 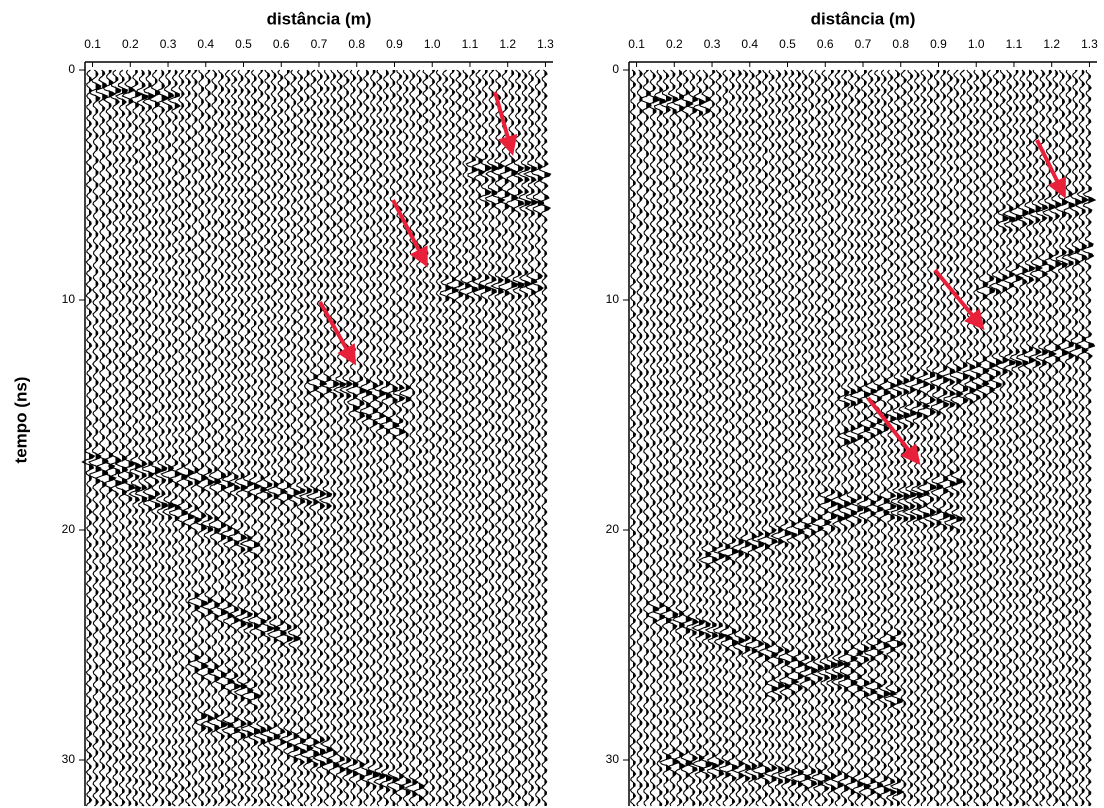 What do you see at coordinates (615, 69) in the screenshot?
I see `y-tick-label: 0` at bounding box center [615, 69].